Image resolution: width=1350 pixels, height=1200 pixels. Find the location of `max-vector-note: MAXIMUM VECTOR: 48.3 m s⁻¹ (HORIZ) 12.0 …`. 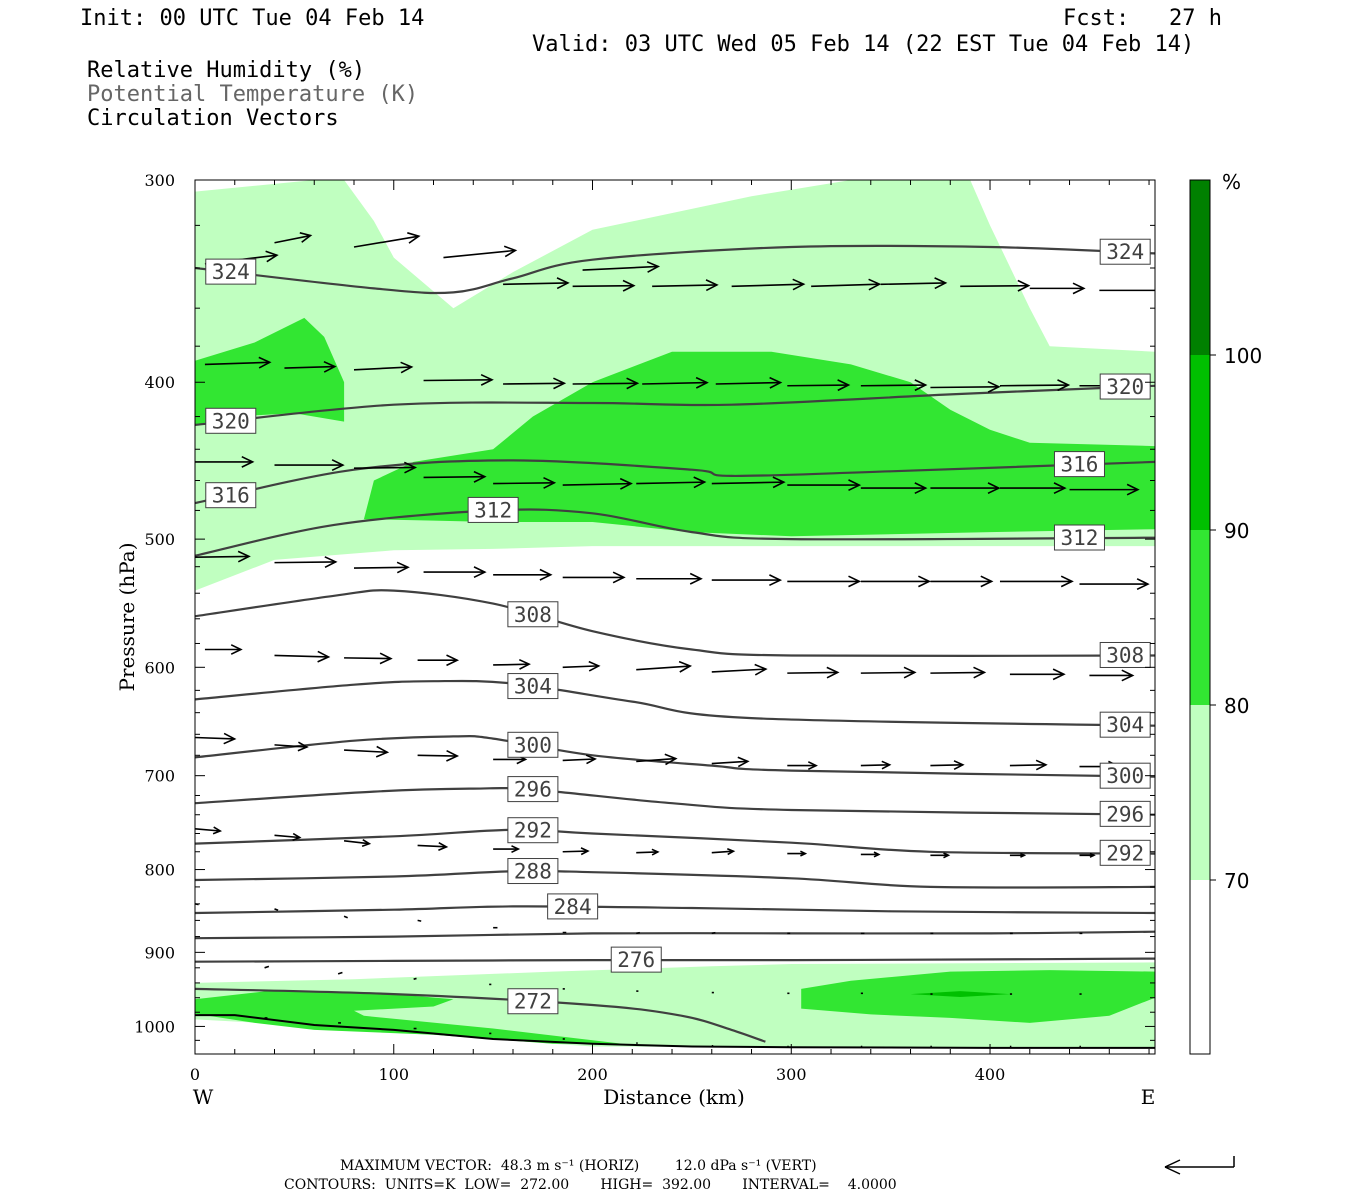

max-vector-note: MAXIMUM VECTOR: 48.3 m s⁻¹ (HORIZ) 12.0 … is located at coordinates (578, 1166).